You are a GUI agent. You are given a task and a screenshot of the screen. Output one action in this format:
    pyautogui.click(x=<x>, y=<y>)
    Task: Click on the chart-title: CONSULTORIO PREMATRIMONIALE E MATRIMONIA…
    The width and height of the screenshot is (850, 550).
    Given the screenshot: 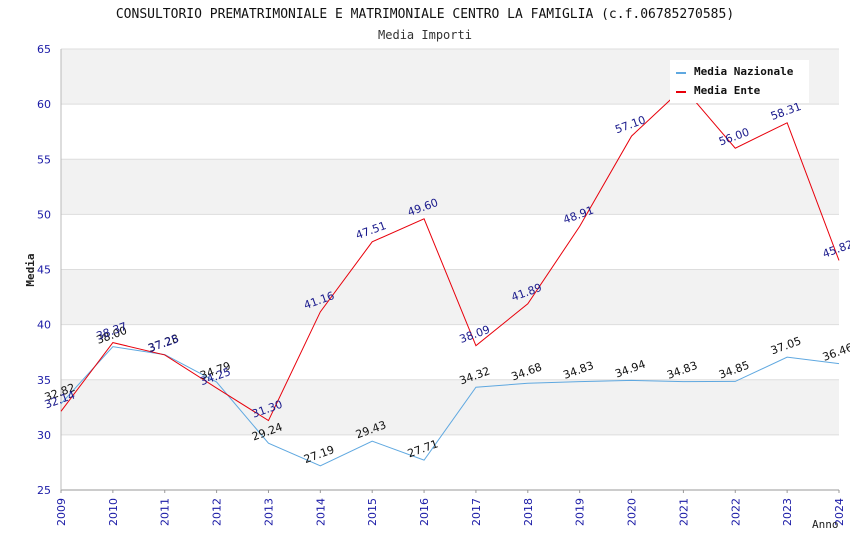 What is the action you would take?
    pyautogui.click(x=425, y=14)
    